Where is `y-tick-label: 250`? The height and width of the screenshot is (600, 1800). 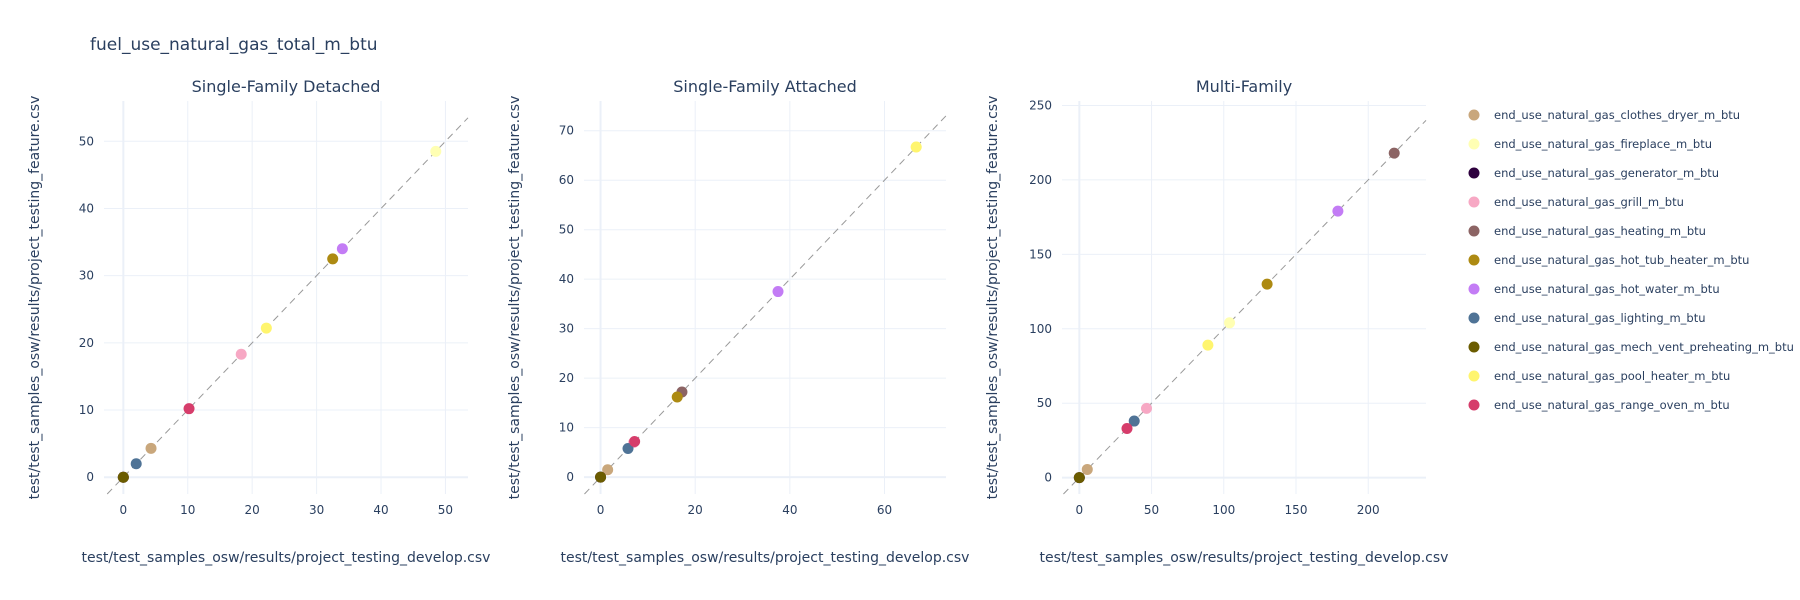 y-tick-label: 250 is located at coordinates (1040, 105).